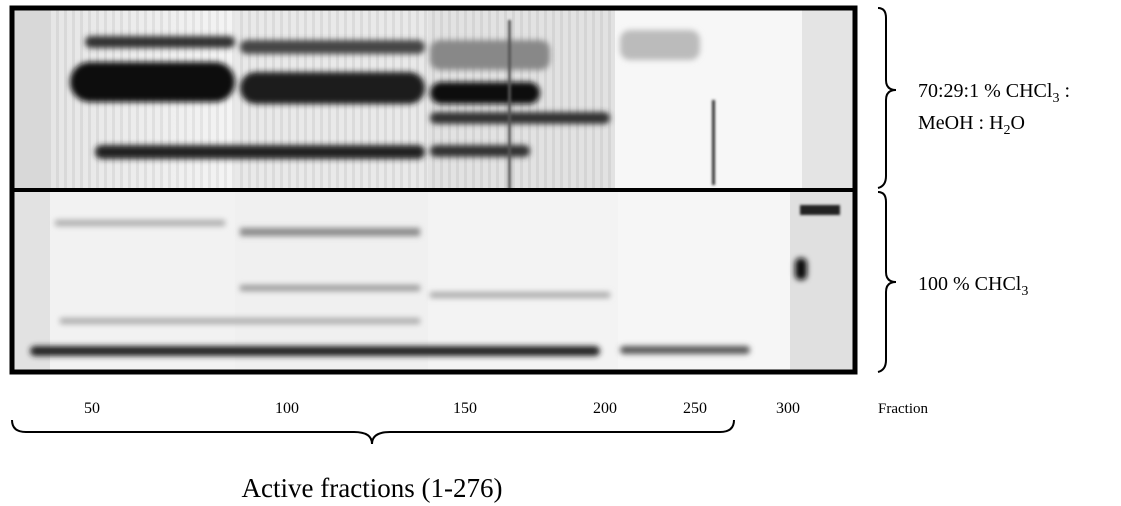 Image resolution: width=1121 pixels, height=506 pixels. What do you see at coordinates (788, 408) in the screenshot?
I see `fraction-label: 300` at bounding box center [788, 408].